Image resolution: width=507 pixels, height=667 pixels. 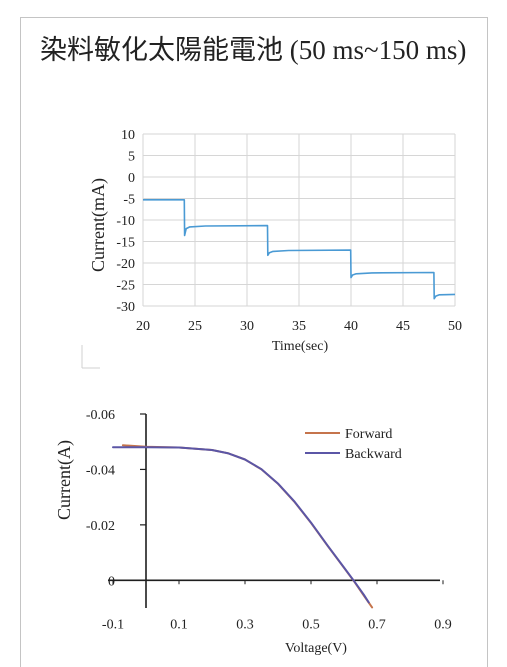 What do you see at coordinates (129, 200) in the screenshot?
I see `y-tick-label: -5` at bounding box center [129, 200].